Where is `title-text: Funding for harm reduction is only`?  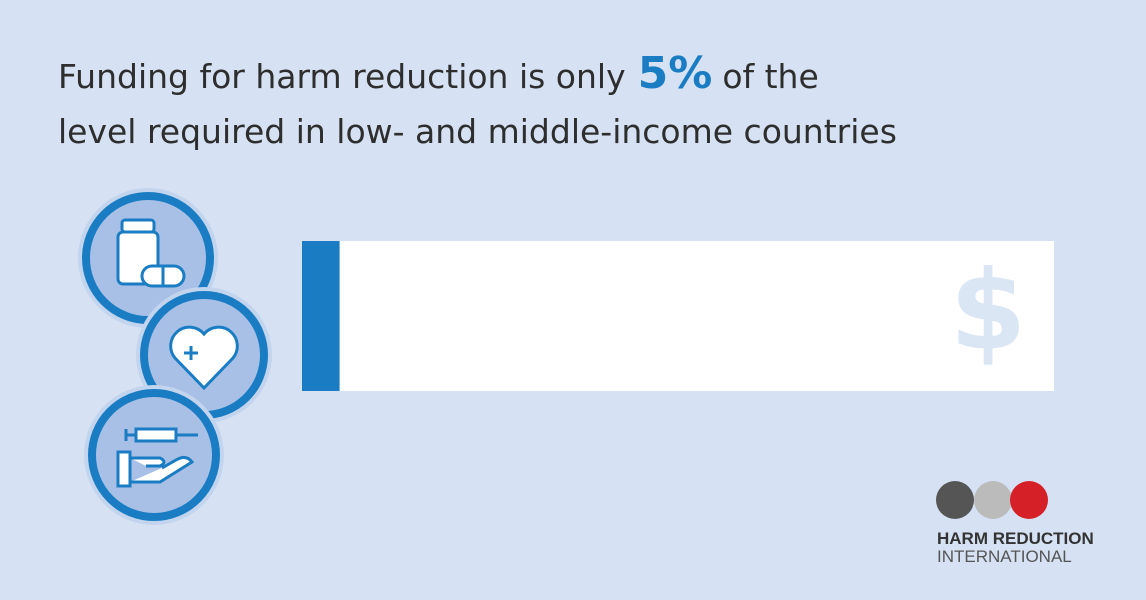
title-text: Funding for harm reduction is only is located at coordinates (342, 76).